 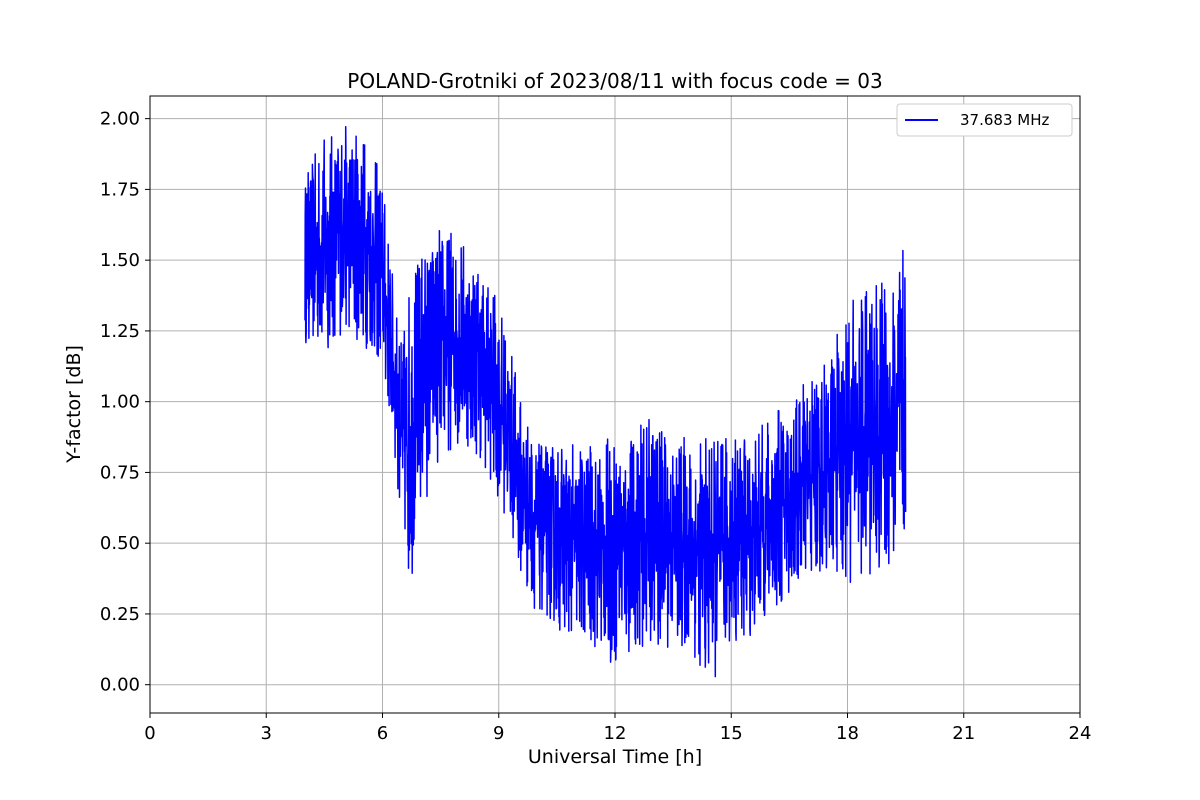 What do you see at coordinates (149, 733) in the screenshot?
I see `x-tick-label: 0` at bounding box center [149, 733].